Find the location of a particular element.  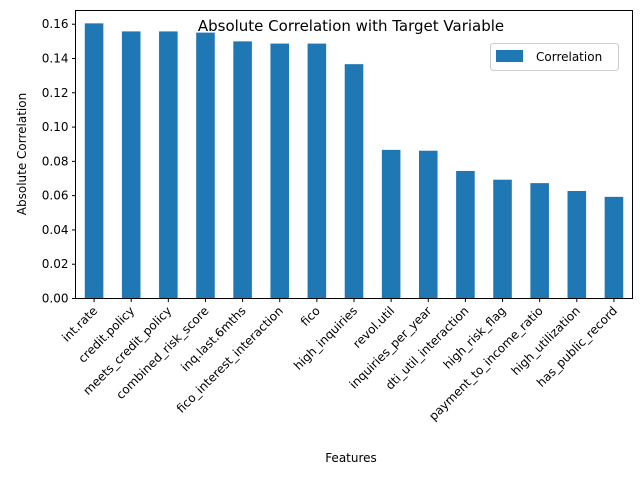

y-axis: 0.00 0.02 0.04 0.06 0.08 0.10 0.12 0.14 0.16 is located at coordinates (59, 161).